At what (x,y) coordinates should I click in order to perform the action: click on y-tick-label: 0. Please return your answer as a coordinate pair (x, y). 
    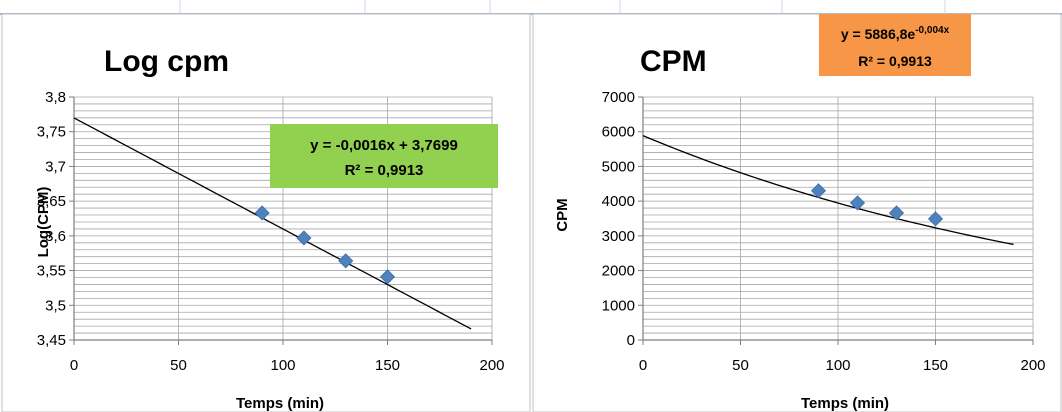
    Looking at the image, I should click on (631, 340).